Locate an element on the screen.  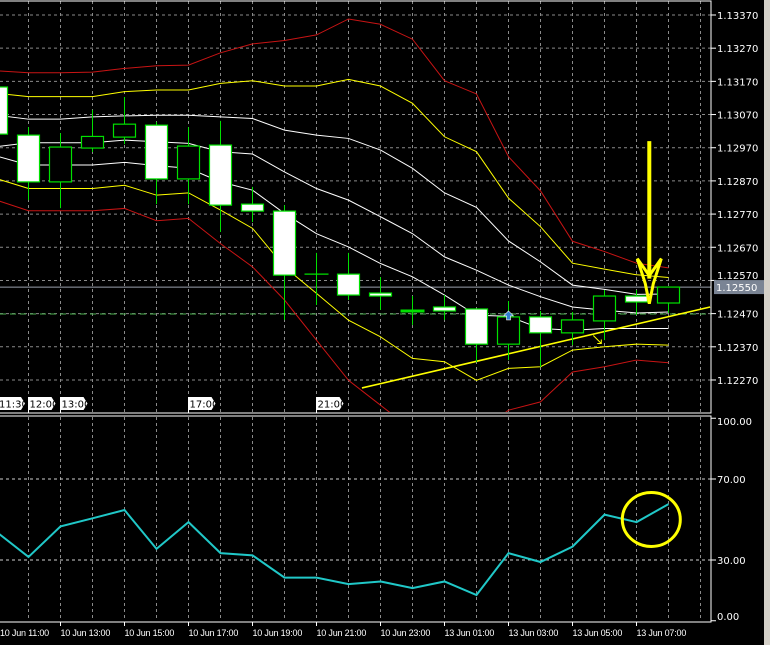
highlight-circle is located at coordinates (651, 519).